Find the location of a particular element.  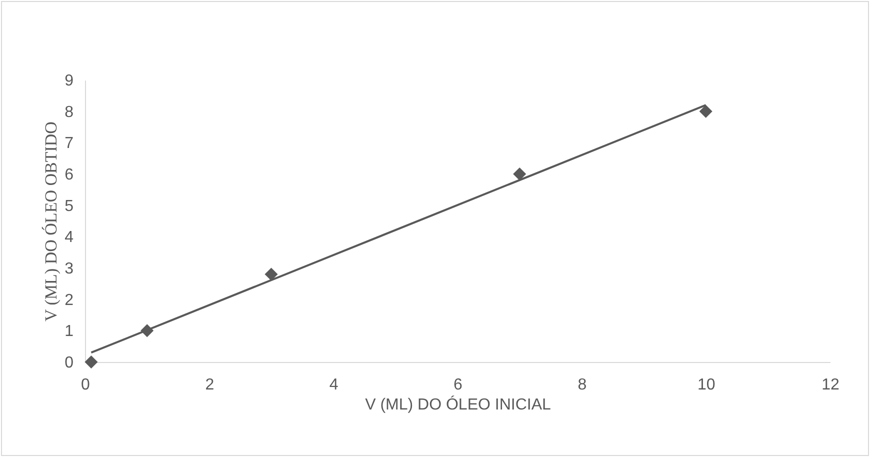

y-axis-title: V (ML) DO ÓLEO OBTIDO is located at coordinates (51, 222).